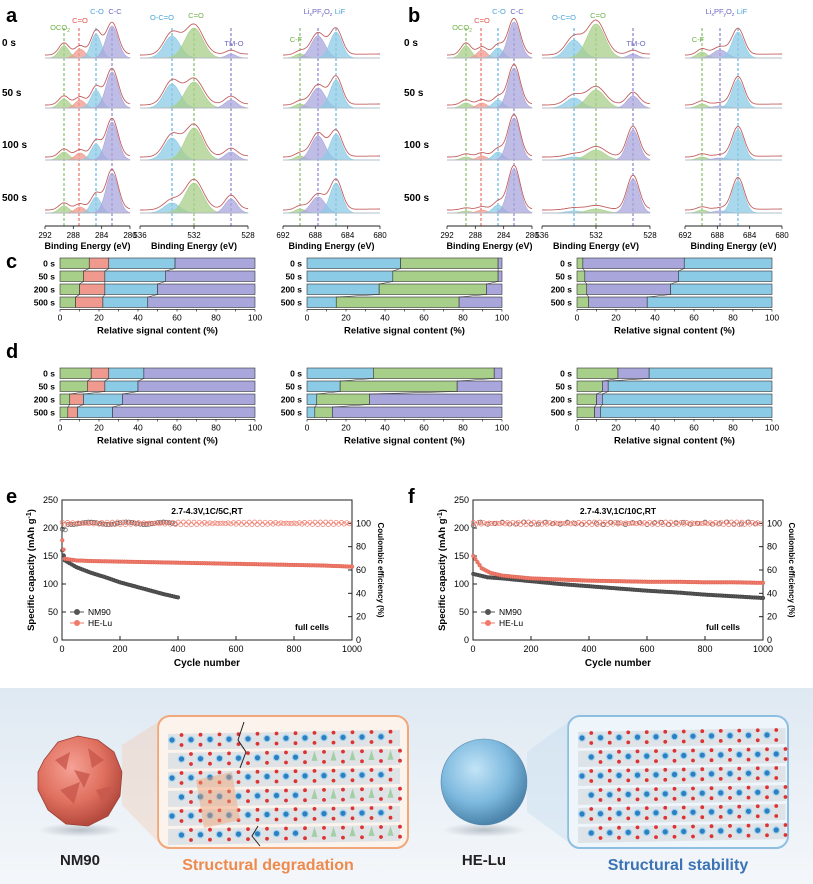 Image resolution: width=813 pixels, height=884 pixels. What do you see at coordinates (772, 593) in the screenshot?
I see `y2-tick-label: 40` at bounding box center [772, 593].